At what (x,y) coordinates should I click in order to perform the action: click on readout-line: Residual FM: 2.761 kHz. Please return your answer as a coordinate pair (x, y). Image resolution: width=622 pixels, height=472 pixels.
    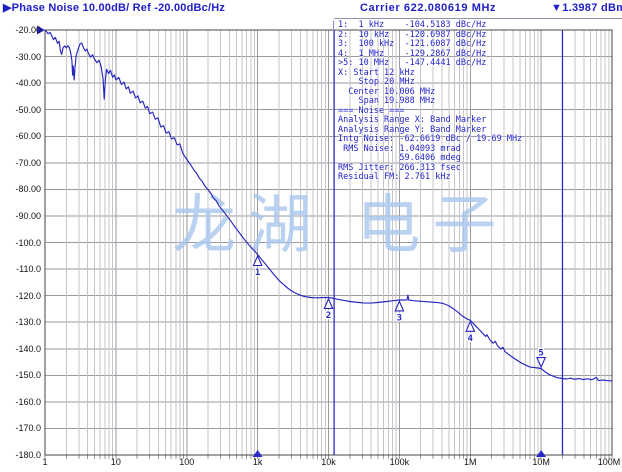
    Looking at the image, I should click on (394, 177).